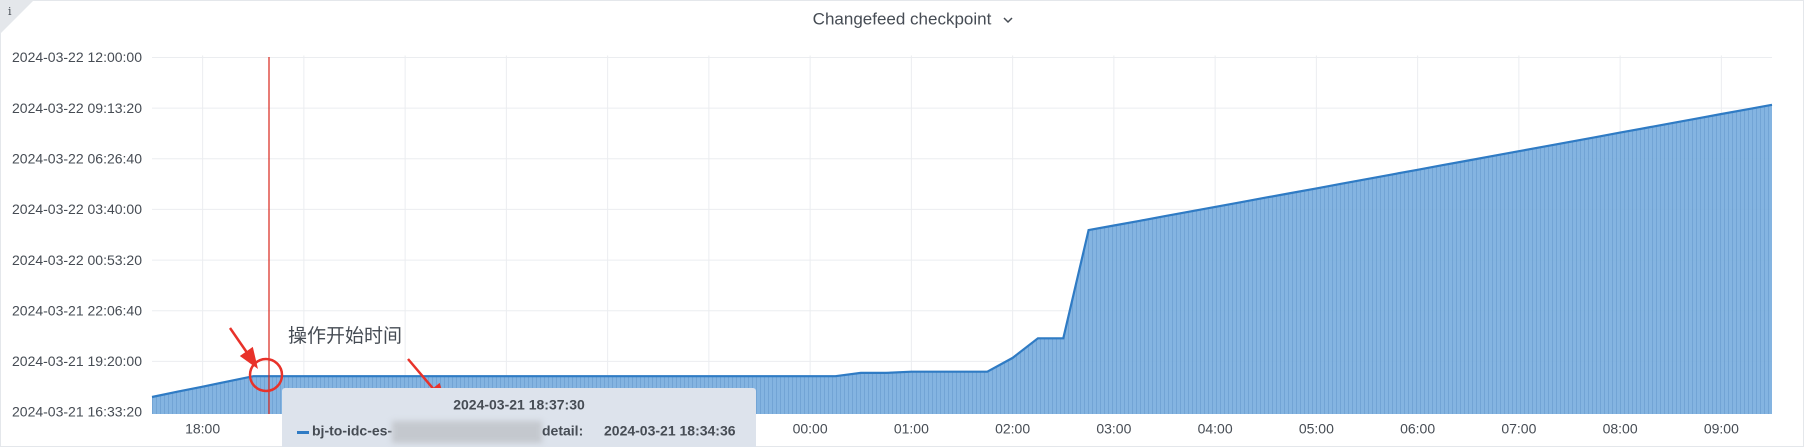 The image size is (1804, 447). I want to click on legend-swatch, so click(303, 432).